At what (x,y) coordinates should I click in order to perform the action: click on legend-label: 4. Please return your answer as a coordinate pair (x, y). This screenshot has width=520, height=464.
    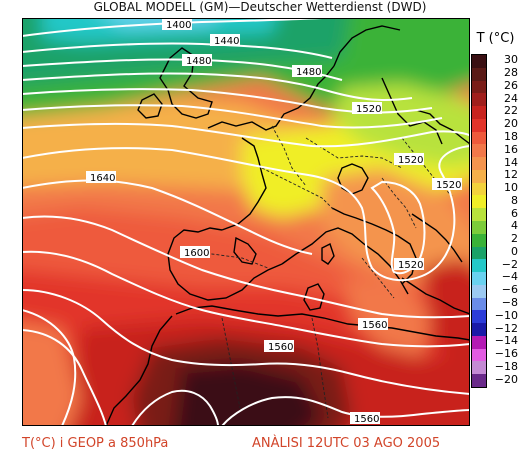
    Looking at the image, I should click on (514, 226).